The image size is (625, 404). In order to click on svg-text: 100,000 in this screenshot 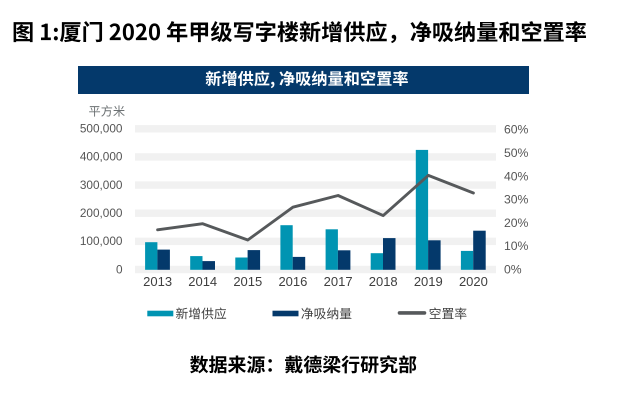, I will do `click(101, 241)`.